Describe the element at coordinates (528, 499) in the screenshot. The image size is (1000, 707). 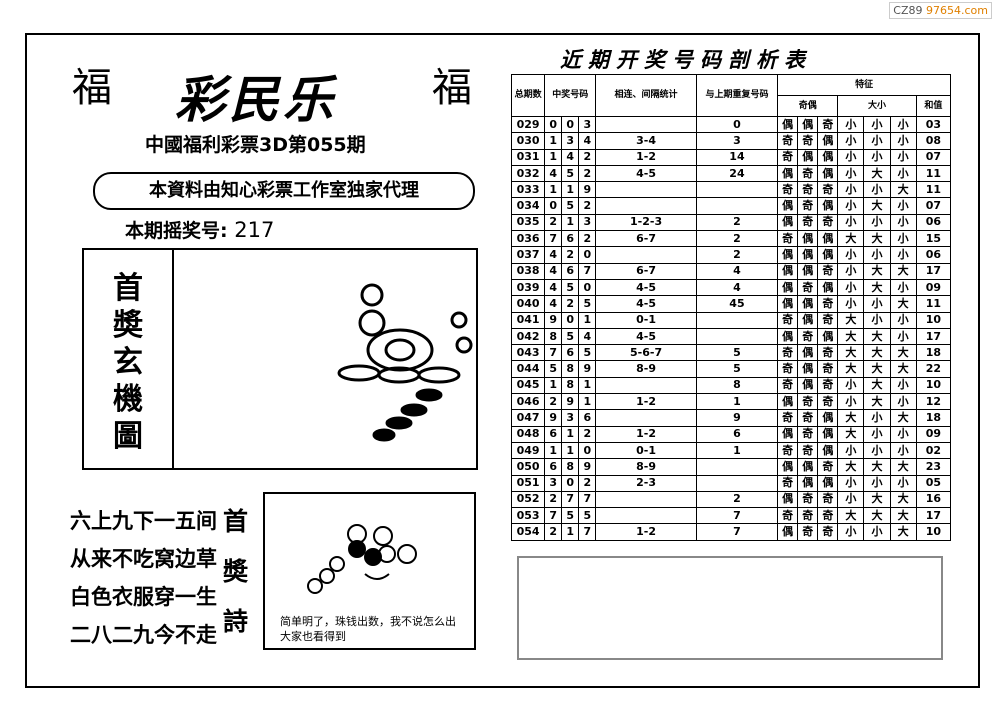
I see `period: 052` at that location.